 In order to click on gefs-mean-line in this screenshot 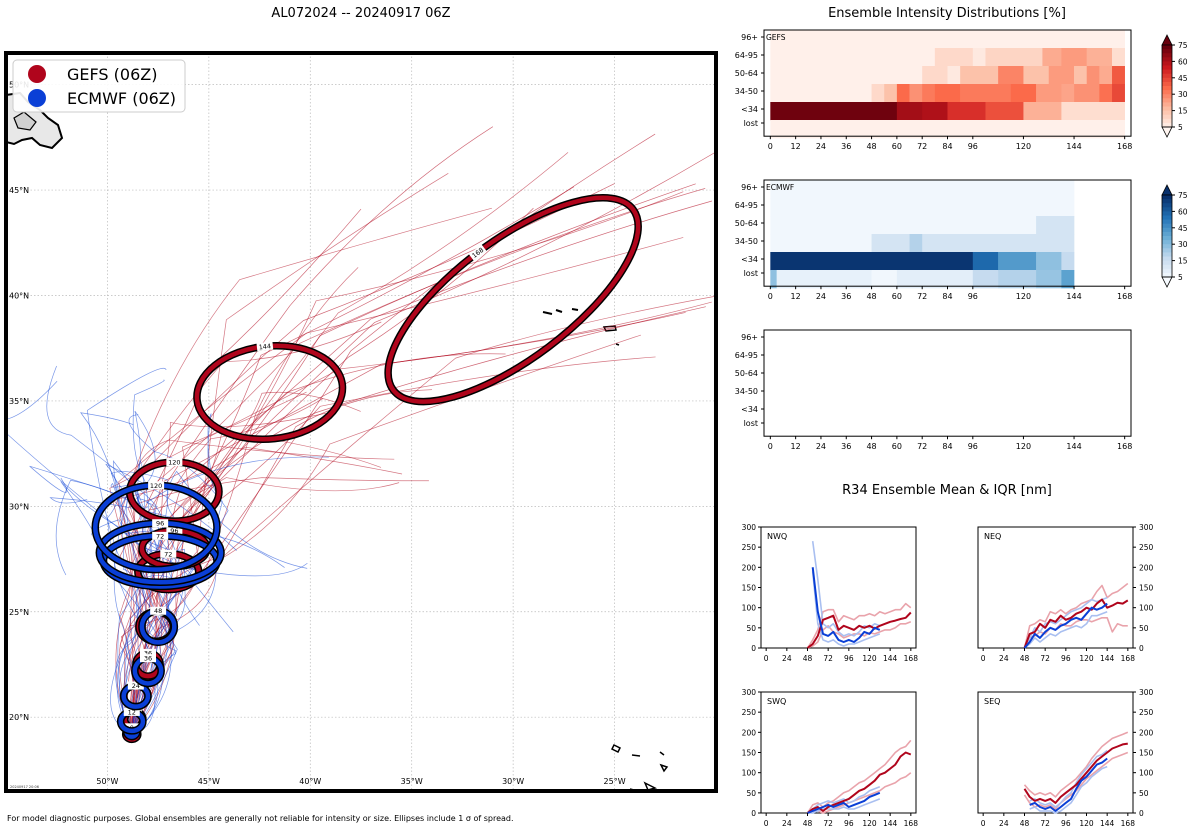, I will do `click(1076, 623)`.